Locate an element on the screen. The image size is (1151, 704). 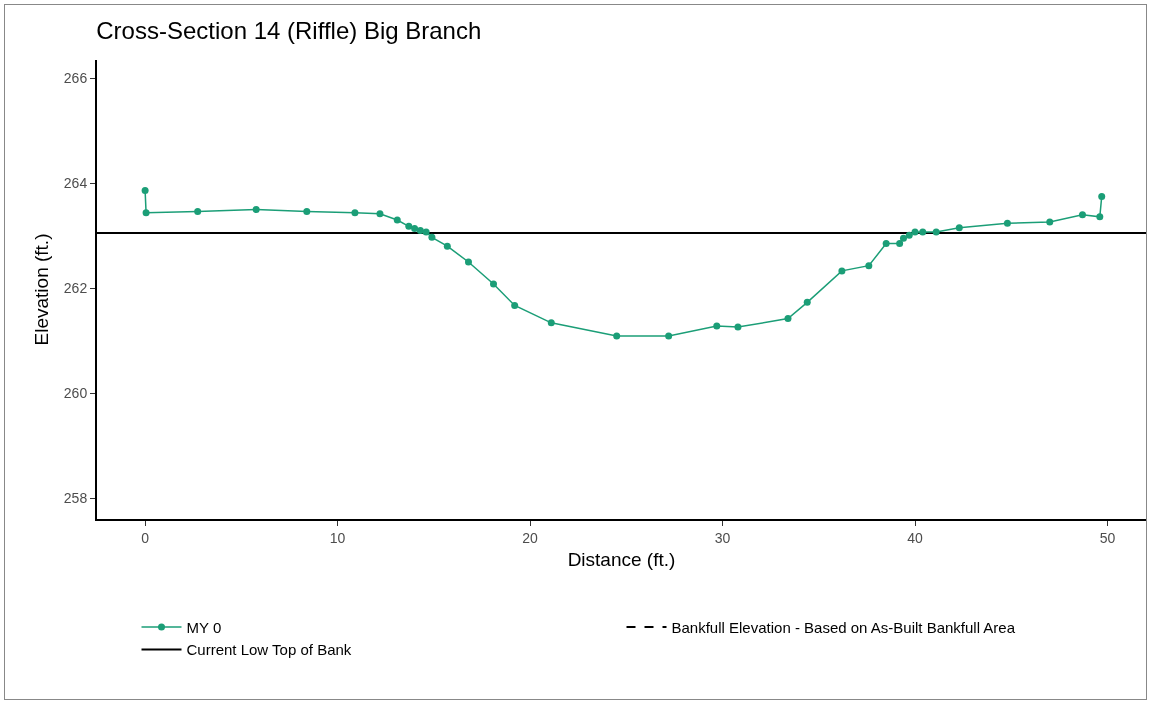
y-tick-label: 262 is located at coordinates (75, 288).